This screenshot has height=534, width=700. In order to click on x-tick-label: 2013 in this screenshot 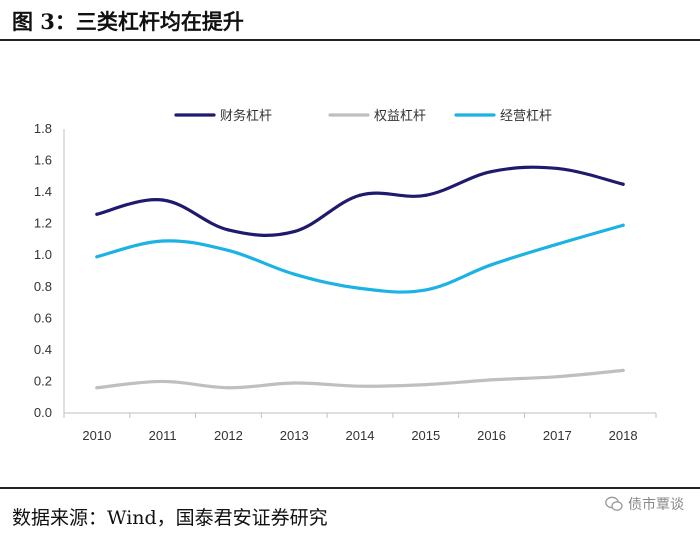, I will do `click(294, 435)`.